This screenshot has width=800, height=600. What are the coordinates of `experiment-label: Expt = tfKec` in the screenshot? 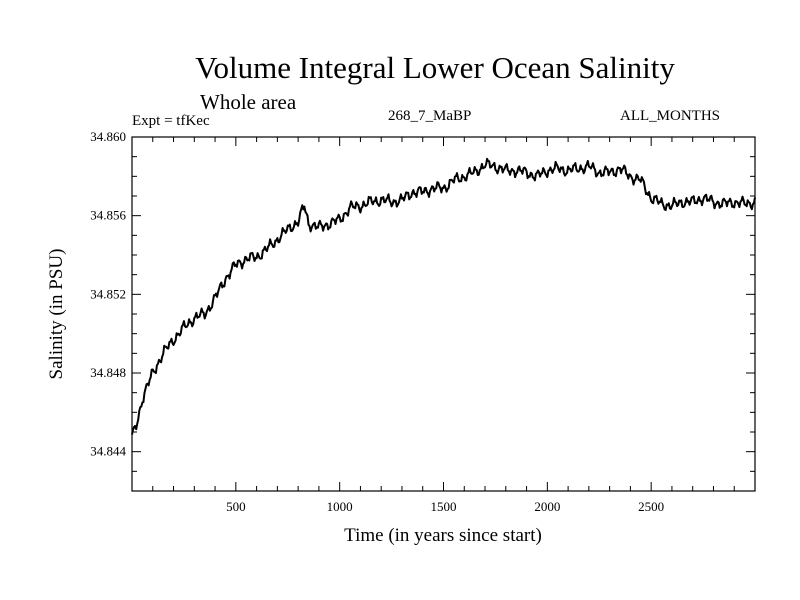 It's located at (171, 121).